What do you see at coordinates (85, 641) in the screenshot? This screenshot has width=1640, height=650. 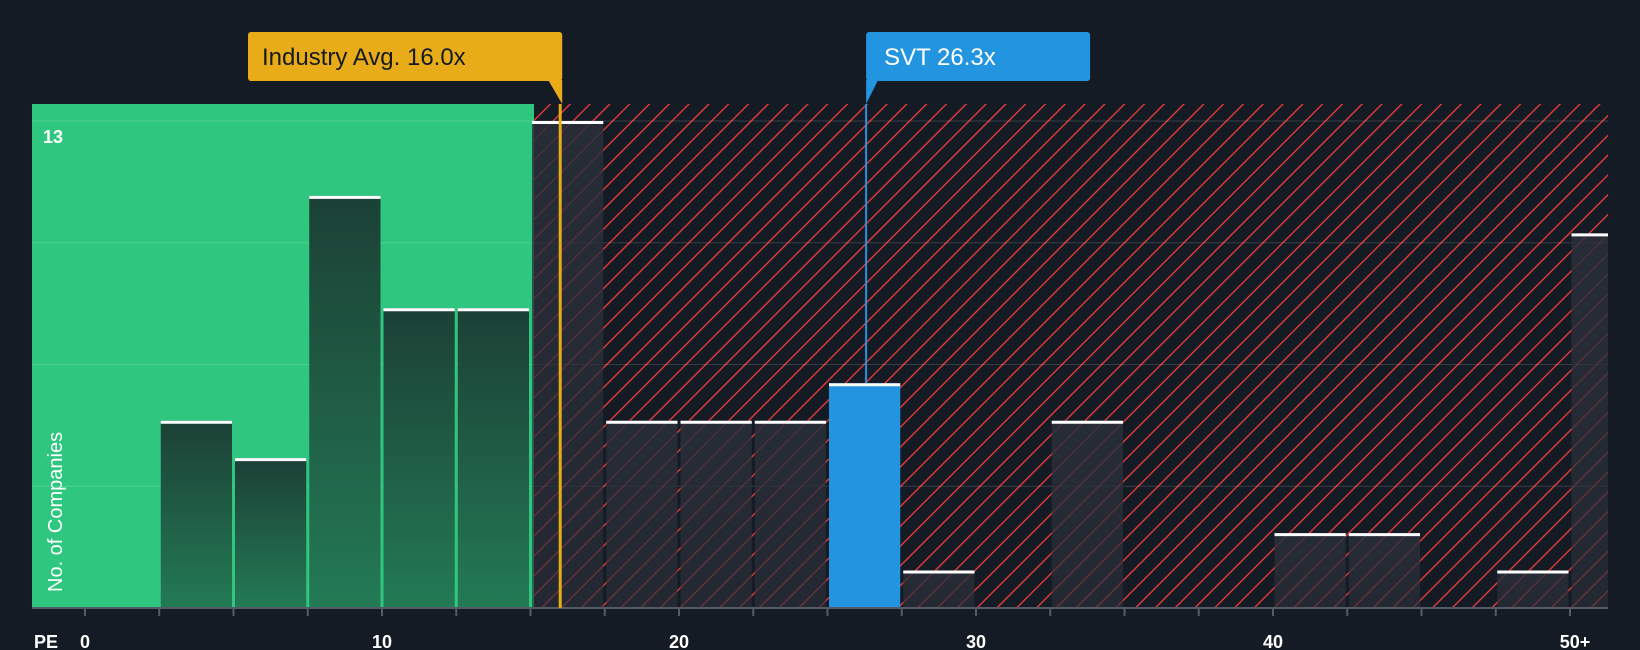 I see `x-tick-label: 0` at bounding box center [85, 641].